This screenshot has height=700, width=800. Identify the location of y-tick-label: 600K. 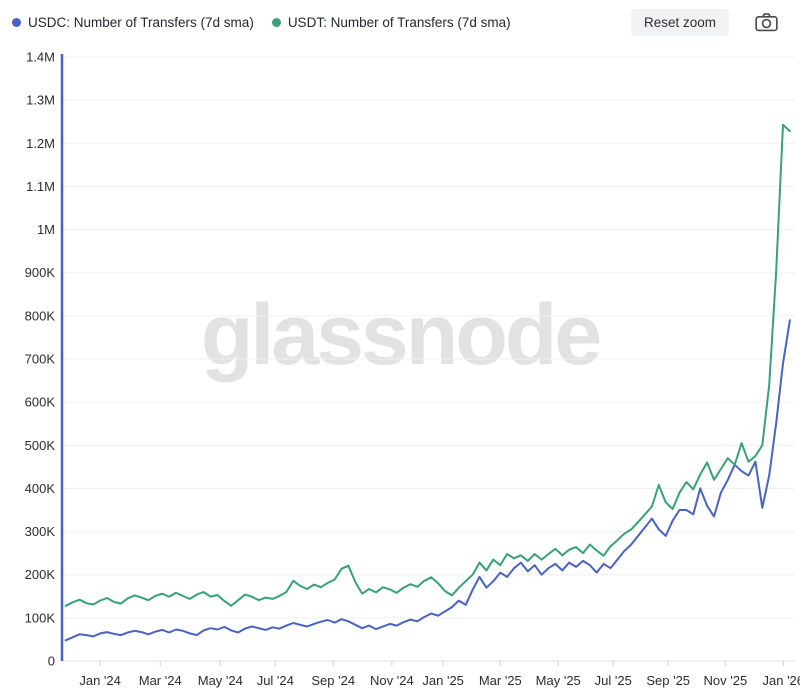
(40, 402).